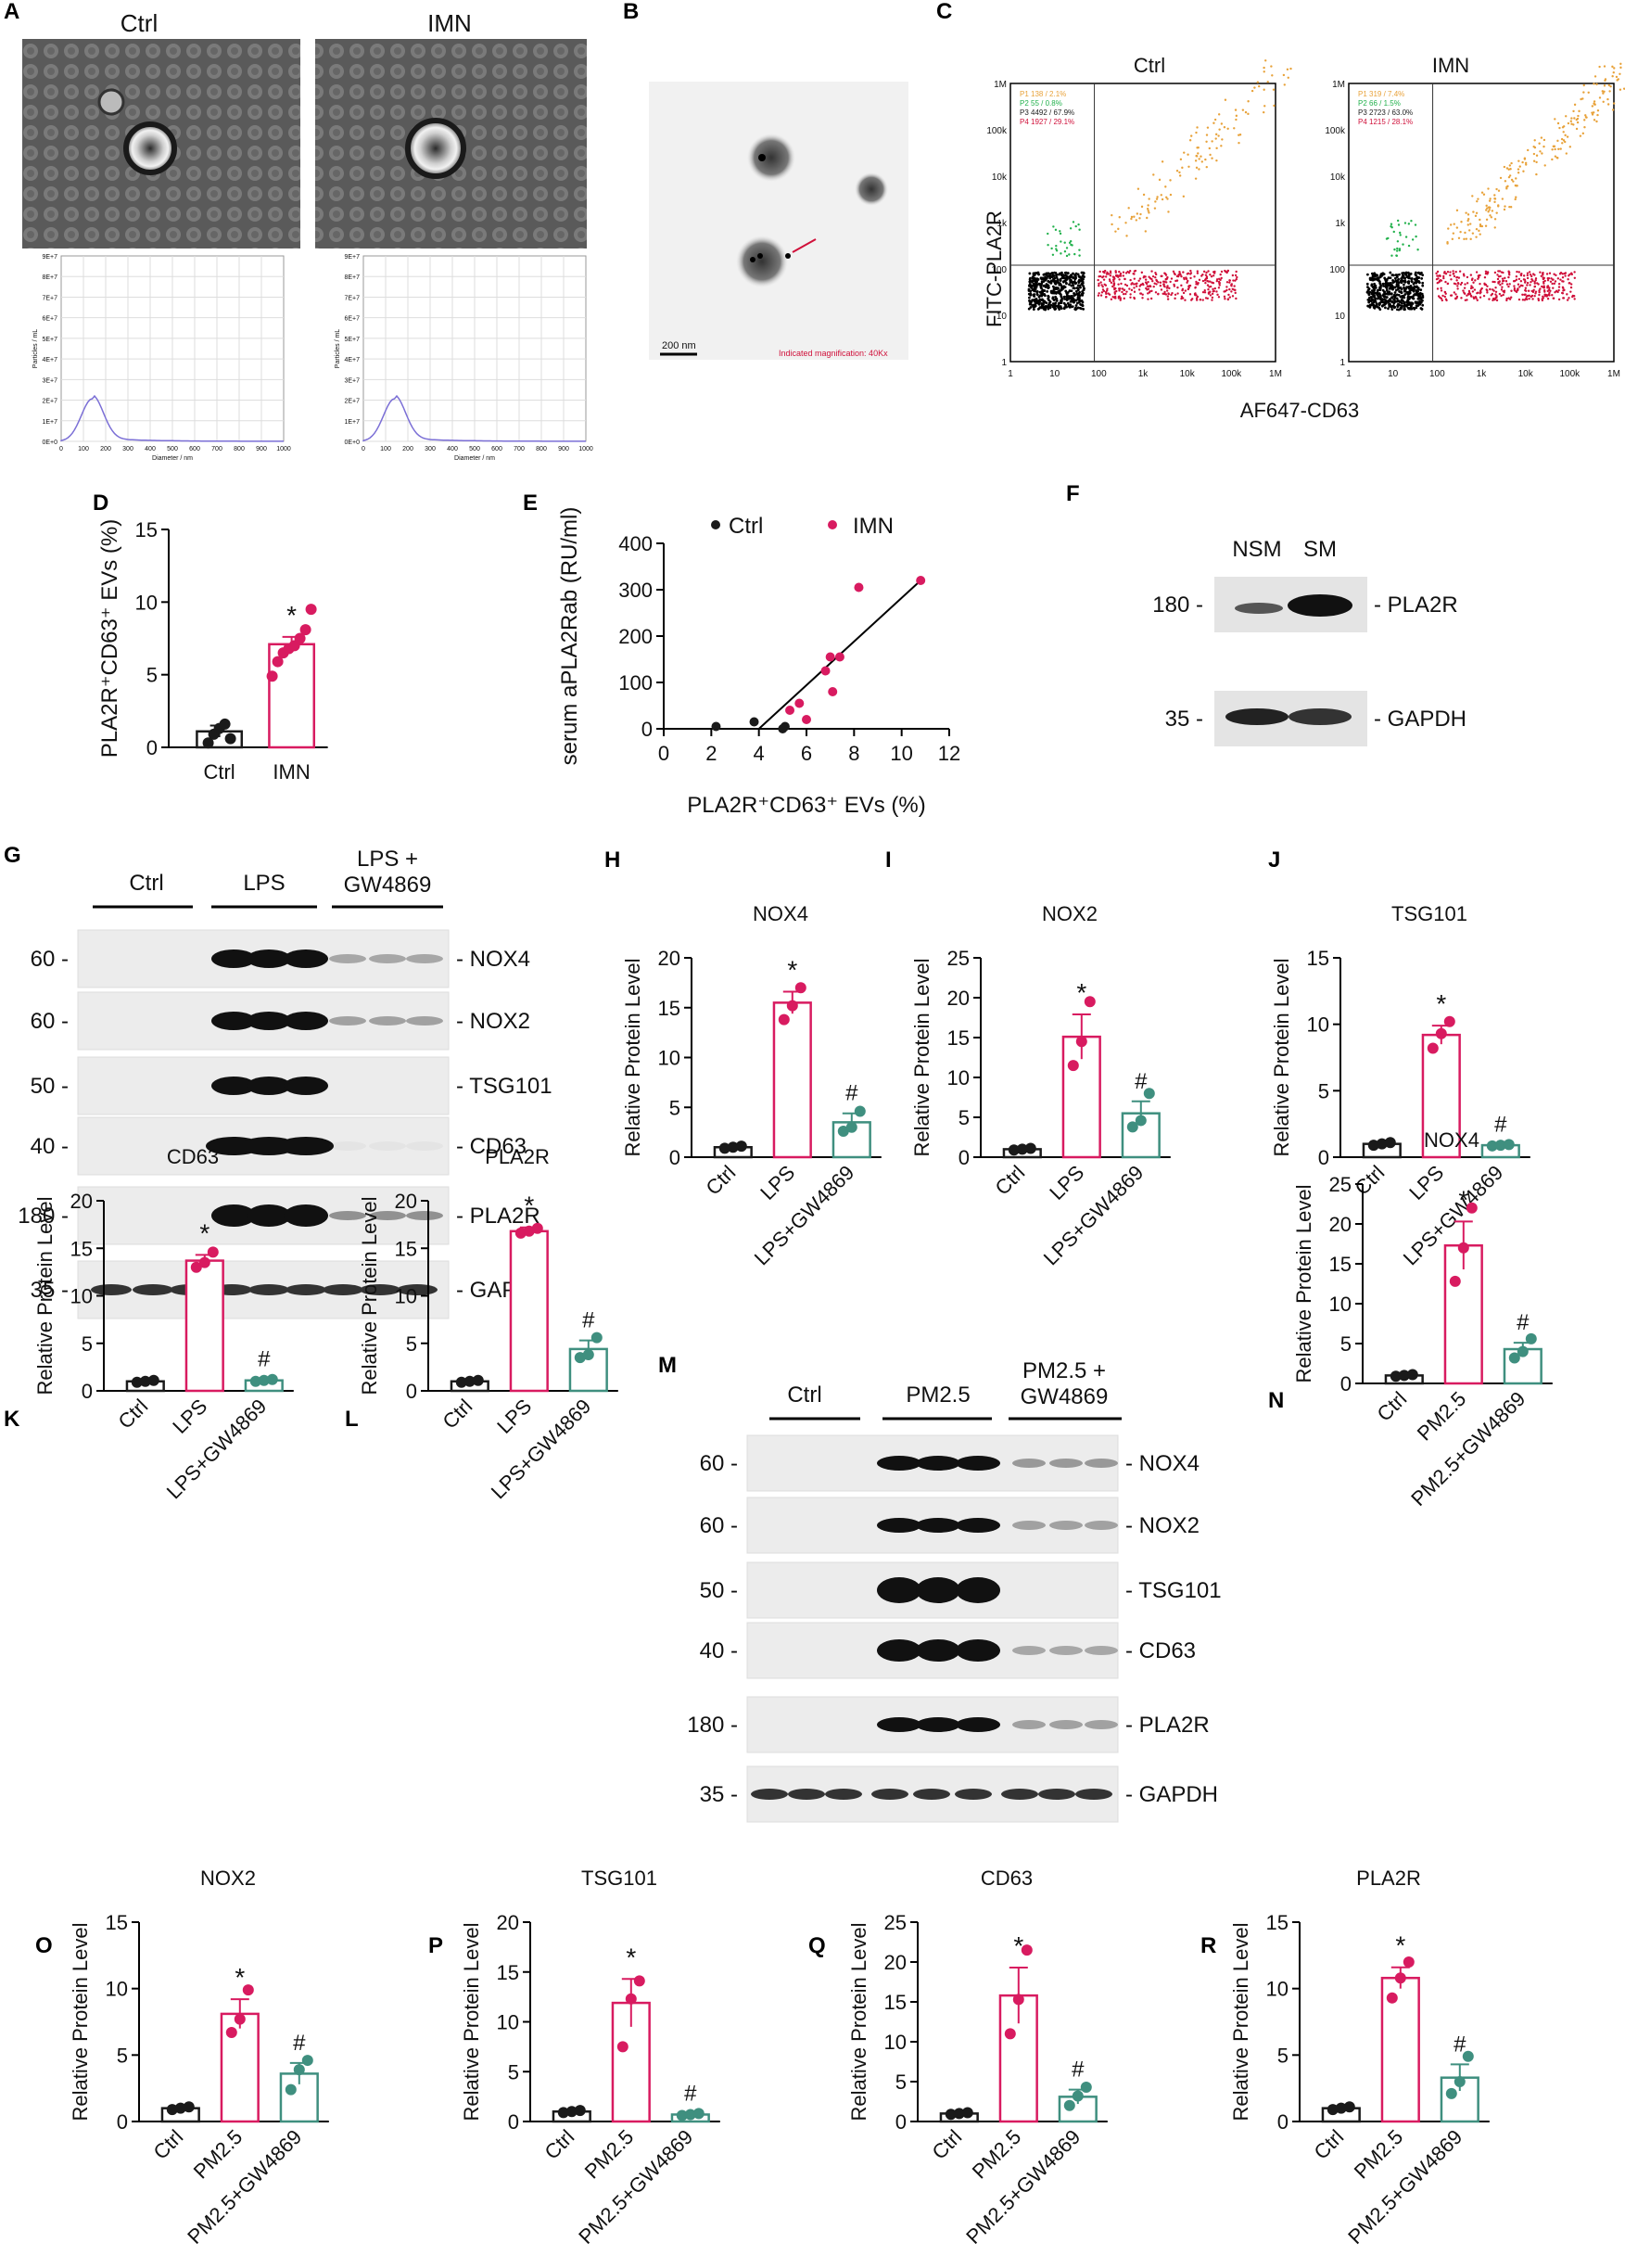 Image resolution: width=1625 pixels, height=2268 pixels. Describe the element at coordinates (514, 1416) in the screenshot. I see `x-tick-label: LPS` at that location.